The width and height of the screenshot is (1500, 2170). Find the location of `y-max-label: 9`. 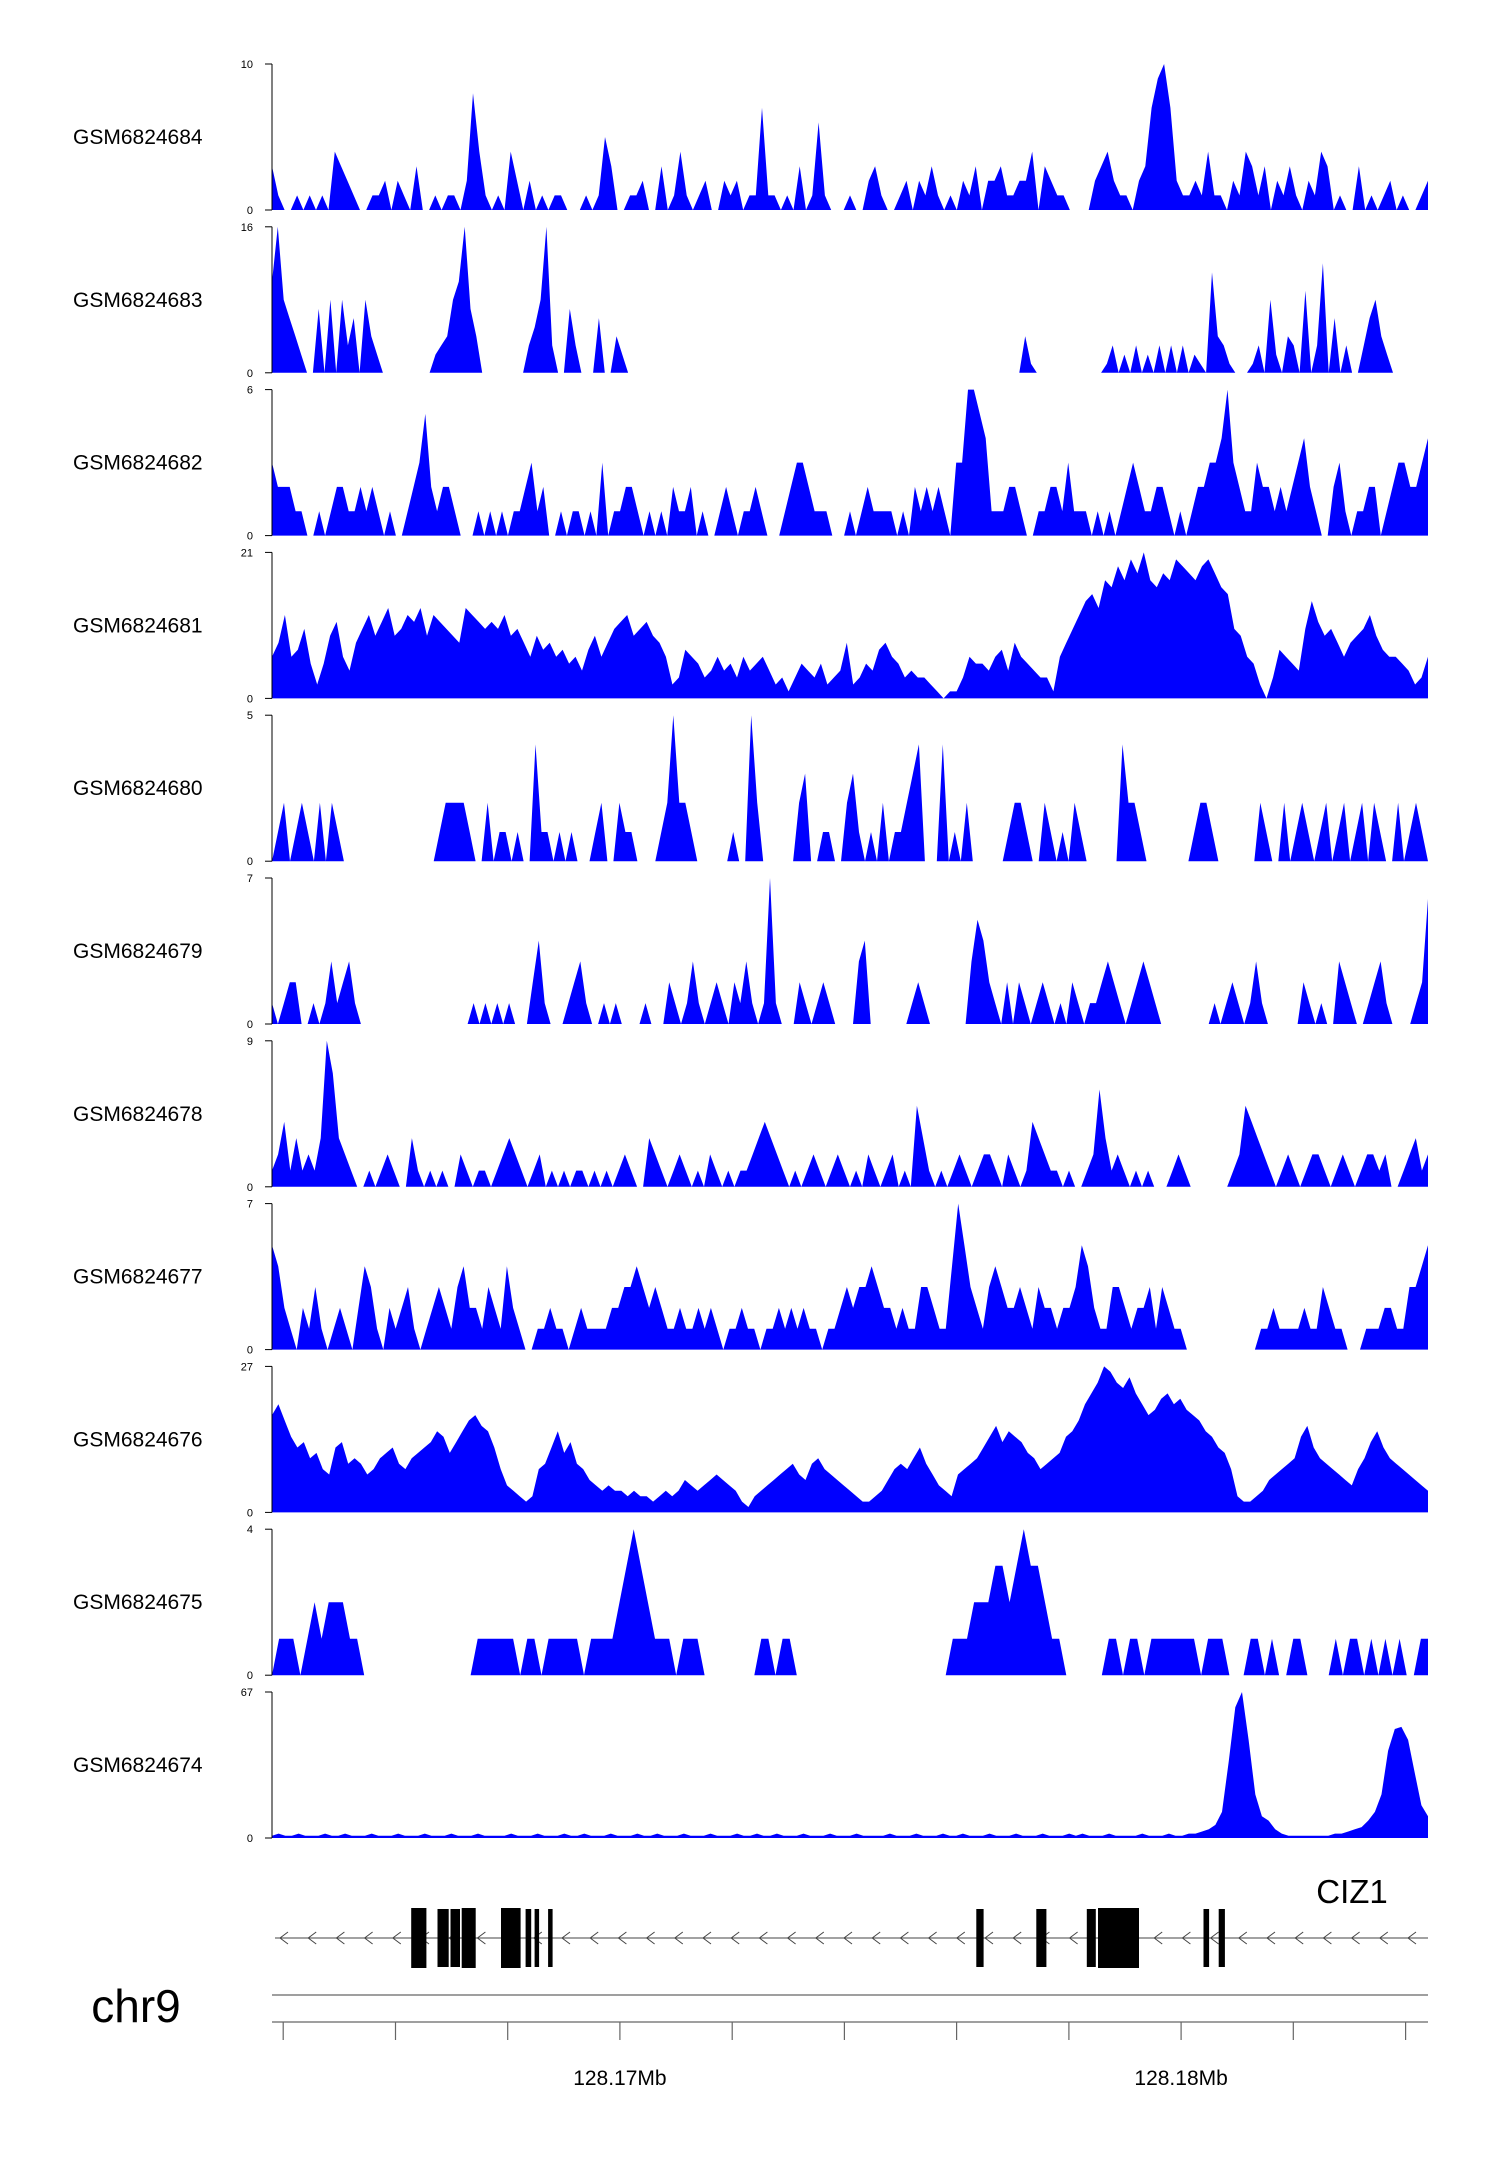

y-max-label: 9 is located at coordinates (250, 1042).